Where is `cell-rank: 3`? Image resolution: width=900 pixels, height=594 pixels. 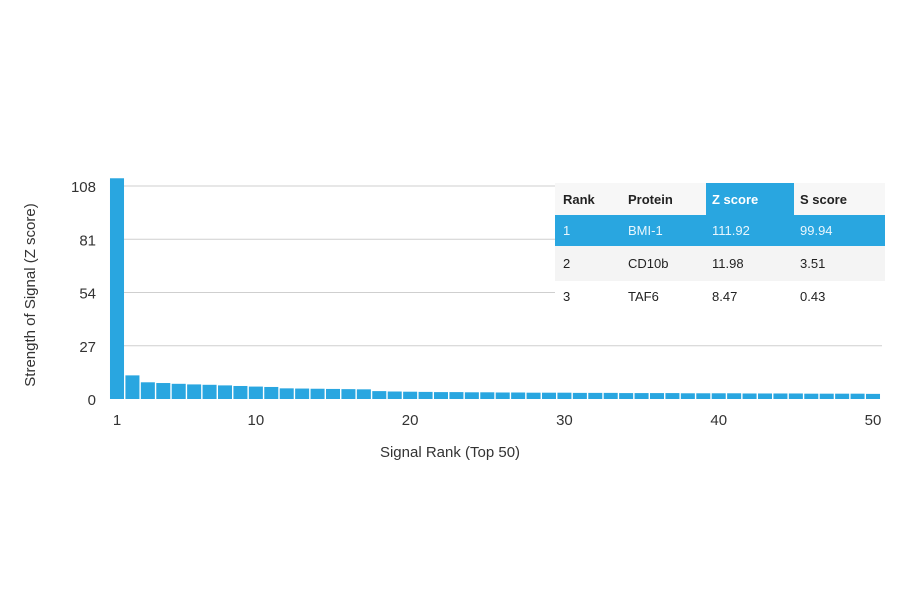 cell-rank: 3 is located at coordinates (567, 296).